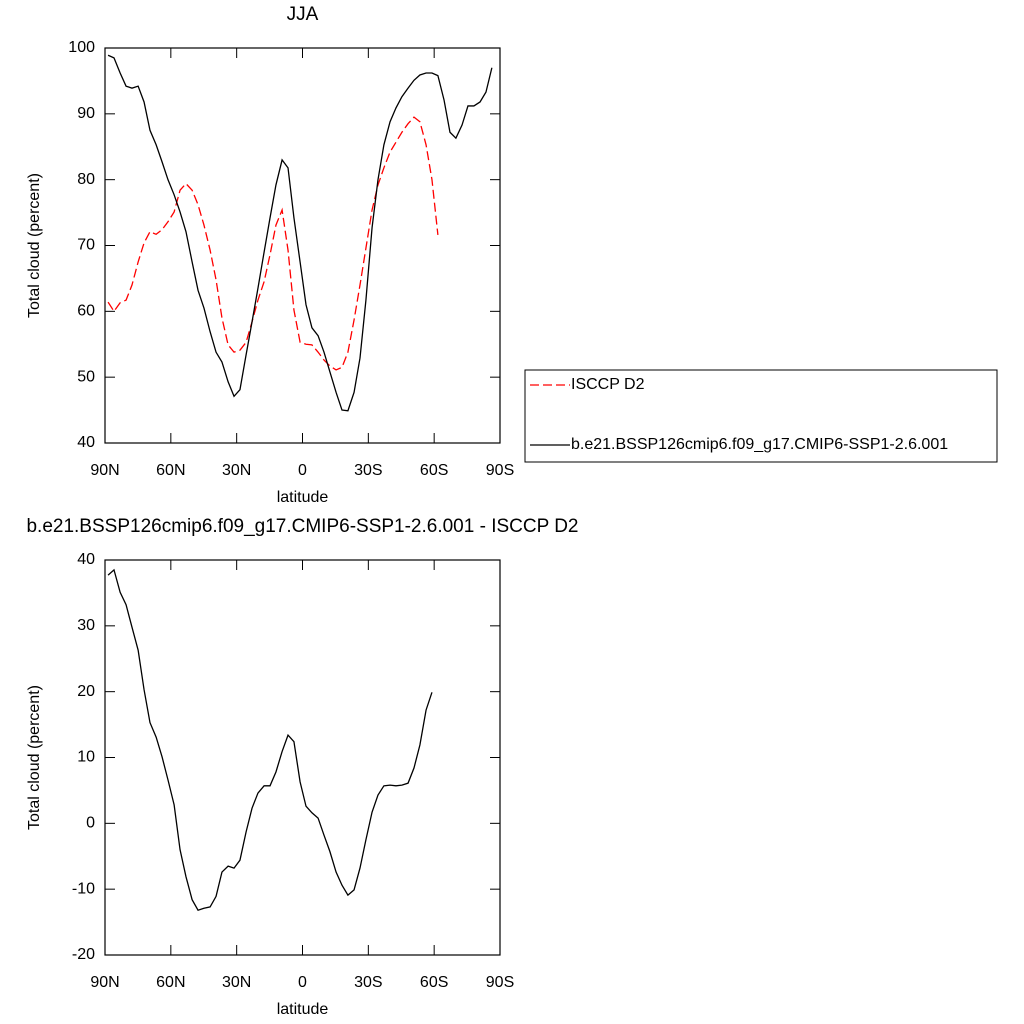 Image resolution: width=1024 pixels, height=1024 pixels. What do you see at coordinates (86, 179) in the screenshot?
I see `y-tick-label: 80` at bounding box center [86, 179].